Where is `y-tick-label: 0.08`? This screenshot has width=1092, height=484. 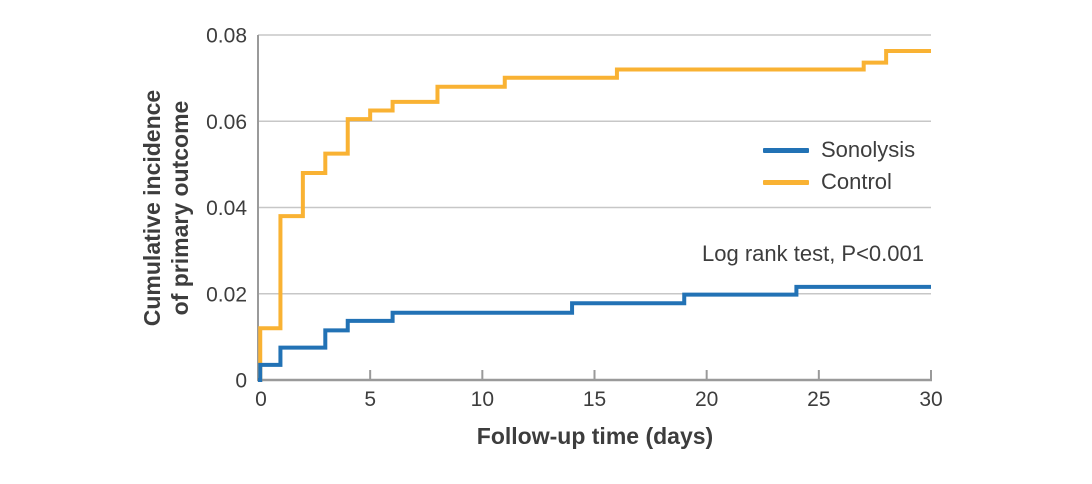 y-tick-label: 0.08 is located at coordinates (226, 36).